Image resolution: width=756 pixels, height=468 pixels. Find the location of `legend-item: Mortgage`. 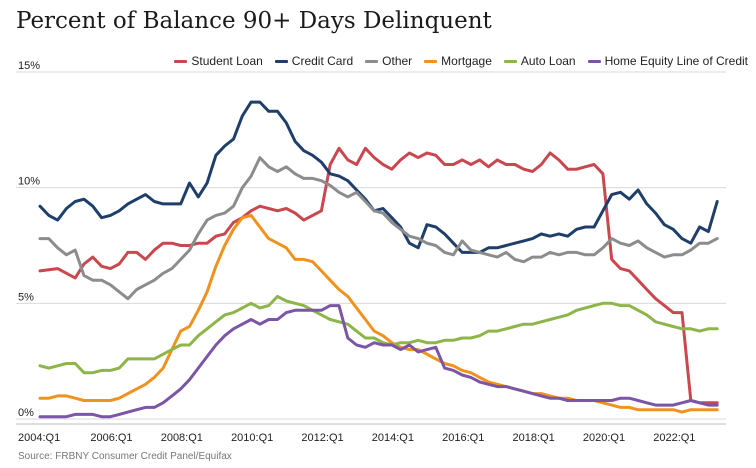

legend-item: Mortgage is located at coordinates (458, 61).